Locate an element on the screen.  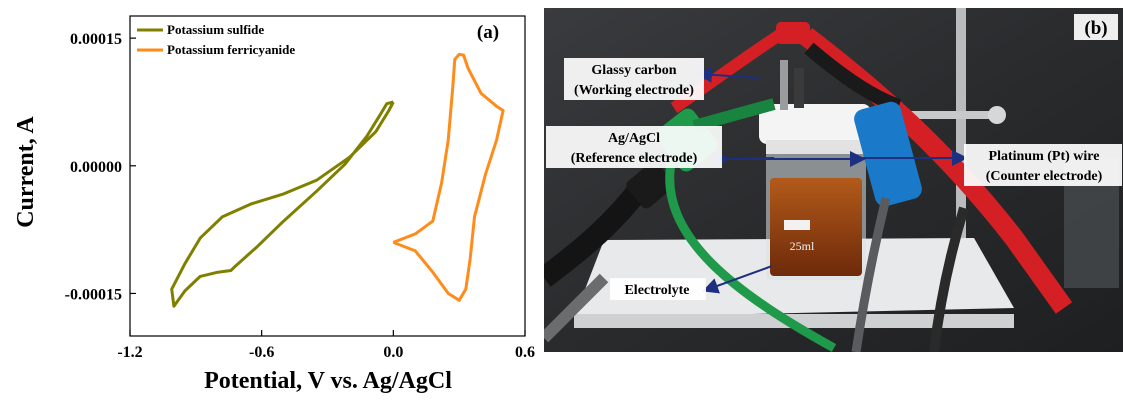
panel-label-a: (a) is located at coordinates (488, 32).